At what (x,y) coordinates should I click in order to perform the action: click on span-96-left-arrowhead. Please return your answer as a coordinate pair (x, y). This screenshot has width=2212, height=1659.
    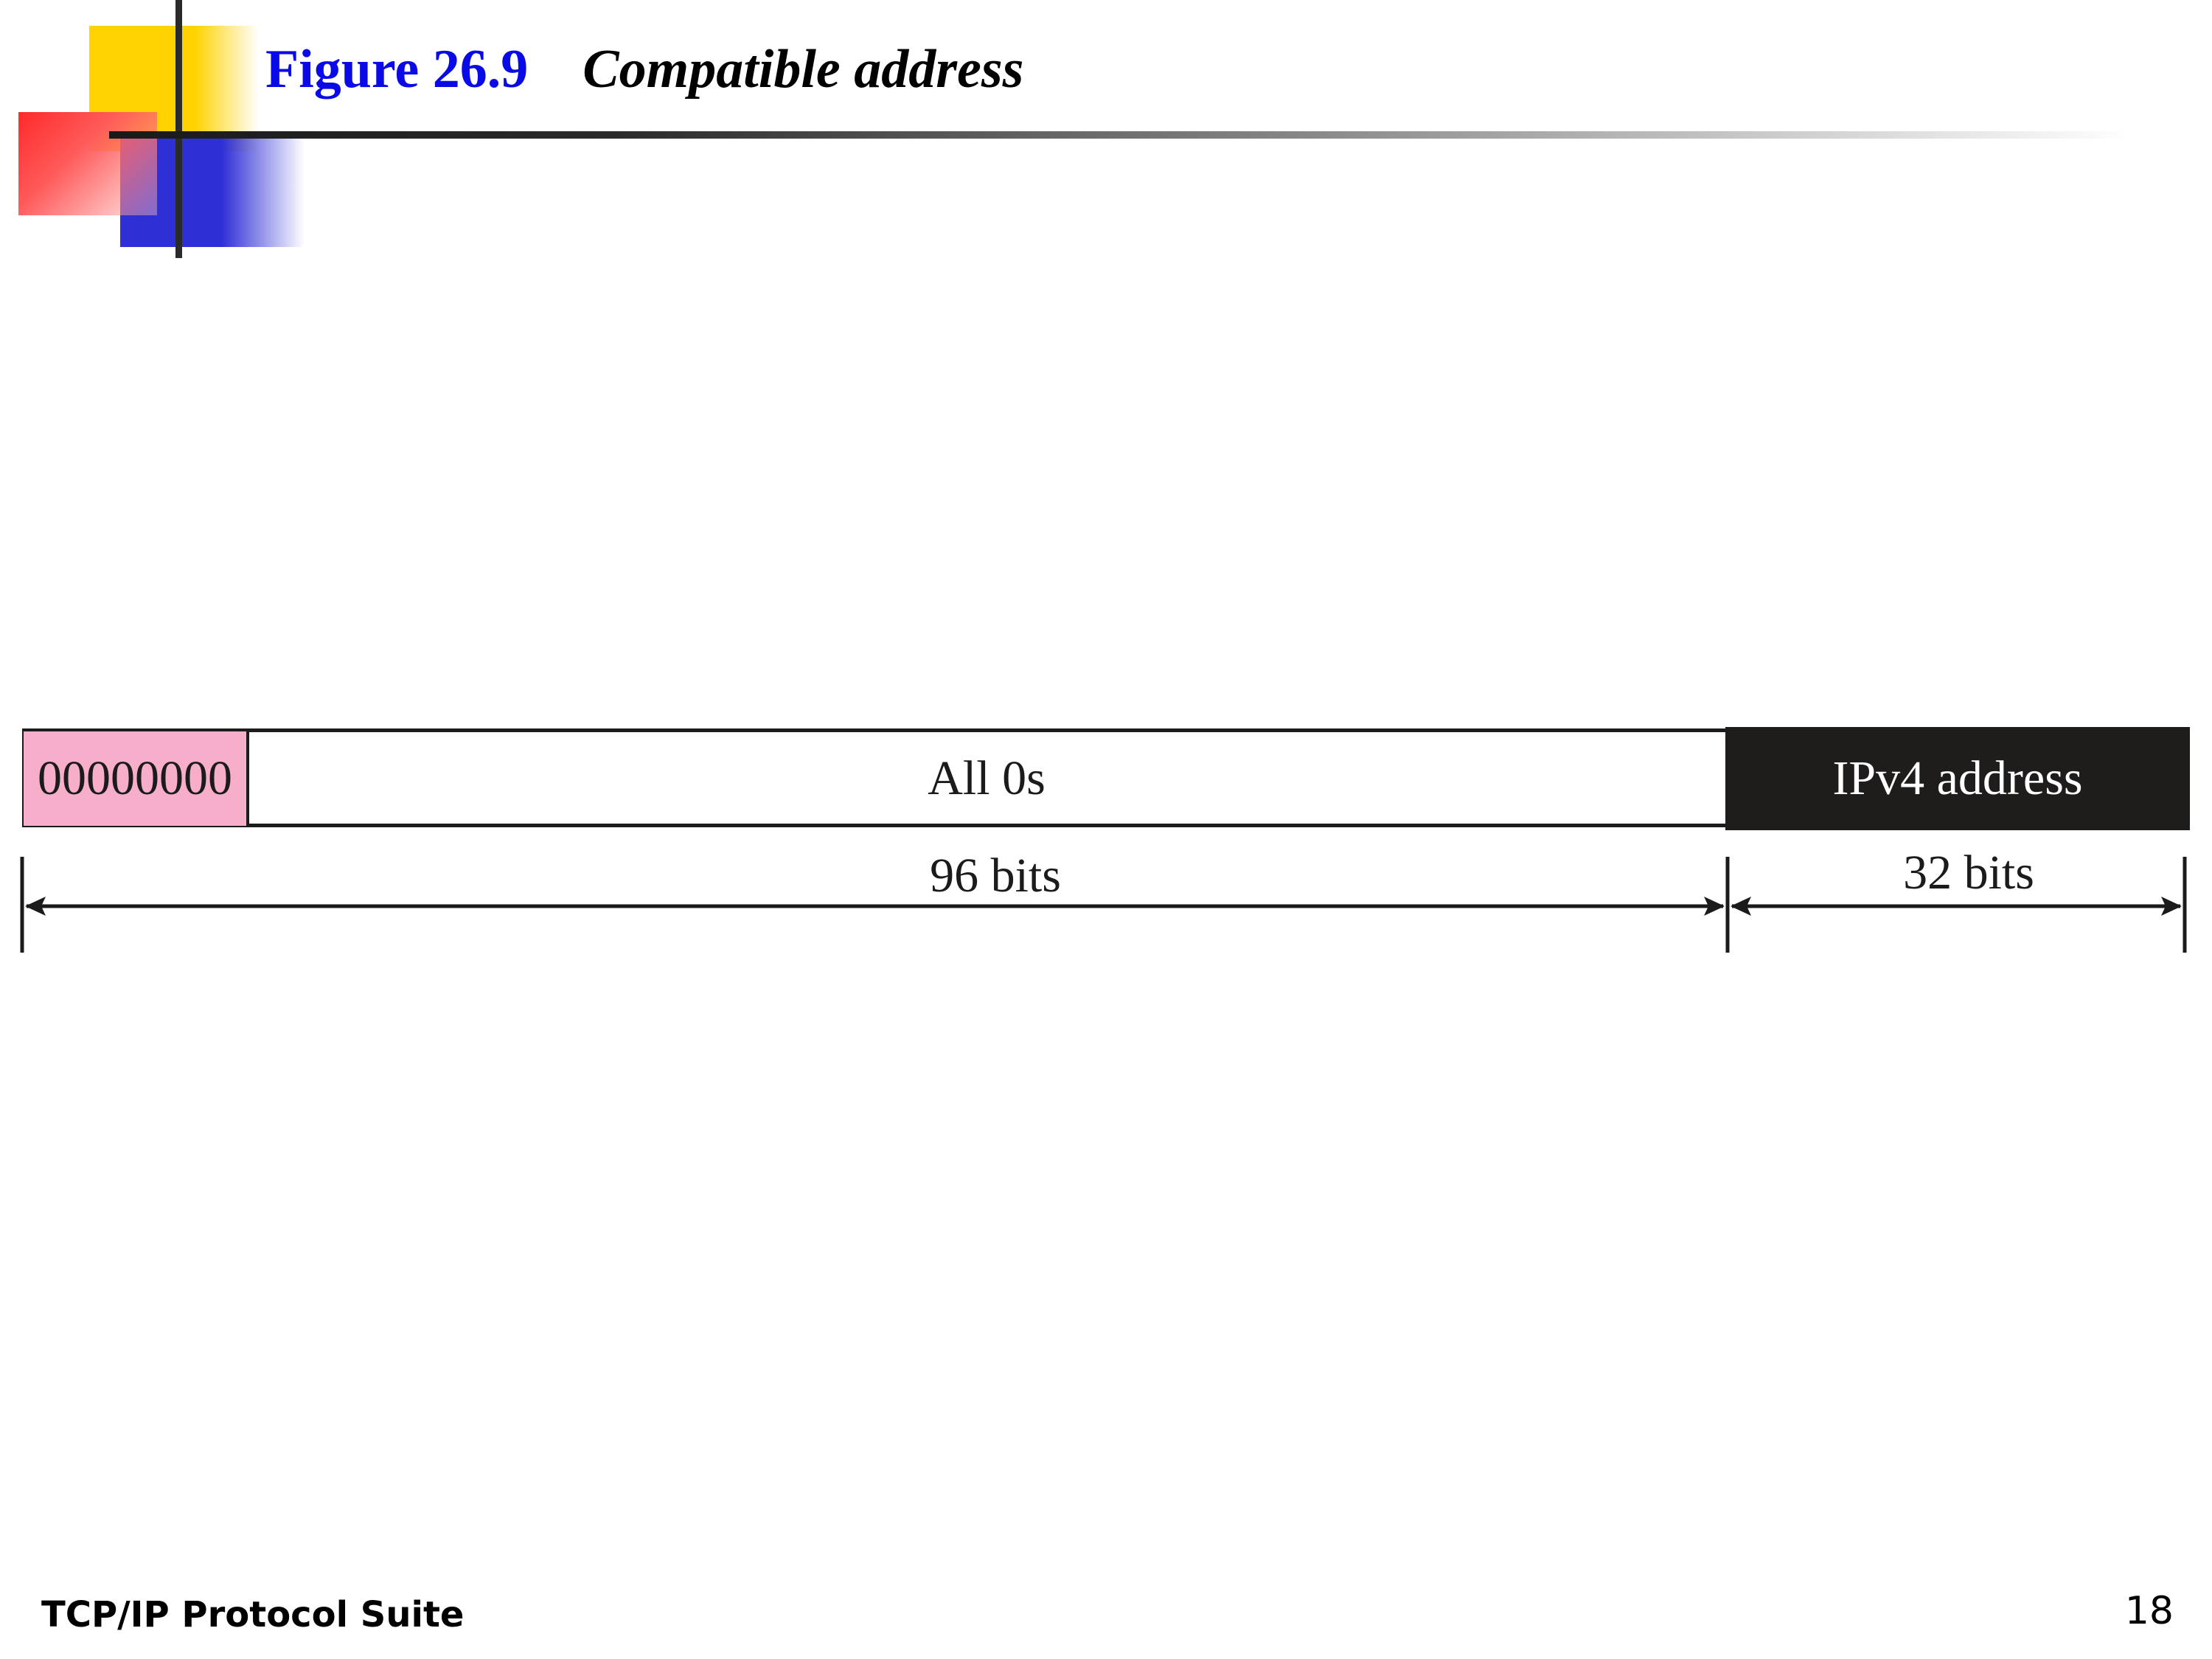
    Looking at the image, I should click on (35, 906).